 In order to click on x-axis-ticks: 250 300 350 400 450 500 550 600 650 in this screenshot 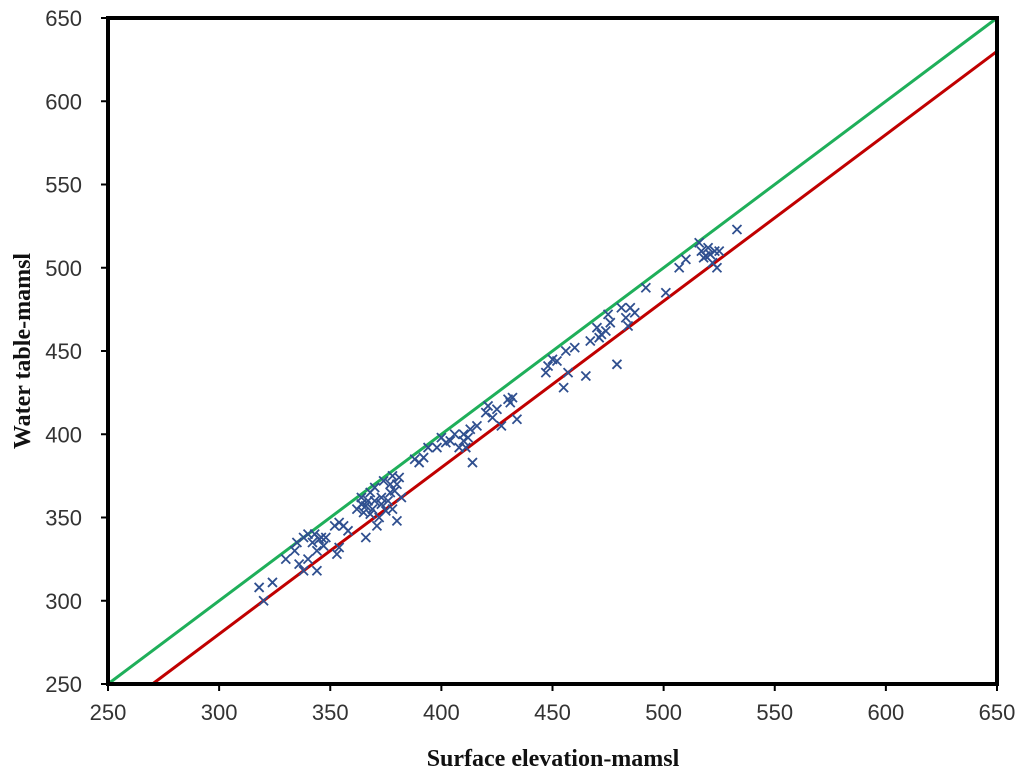, I will do `click(553, 704)`.